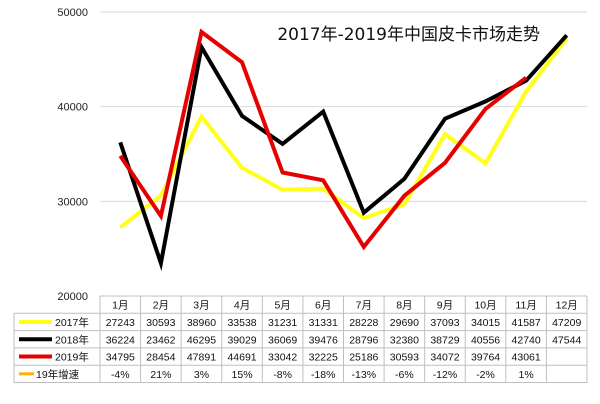 The width and height of the screenshot is (600, 404). Describe the element at coordinates (404, 323) in the screenshot. I see `table-cell: 29690` at that location.